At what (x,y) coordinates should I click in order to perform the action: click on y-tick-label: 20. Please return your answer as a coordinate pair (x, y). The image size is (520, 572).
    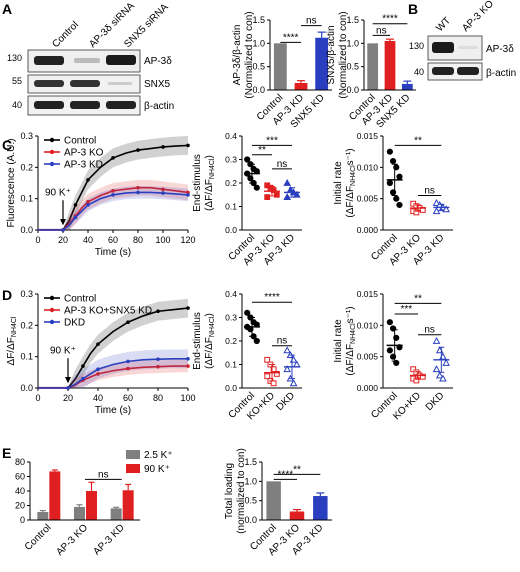
    Looking at the image, I should click on (20, 506).